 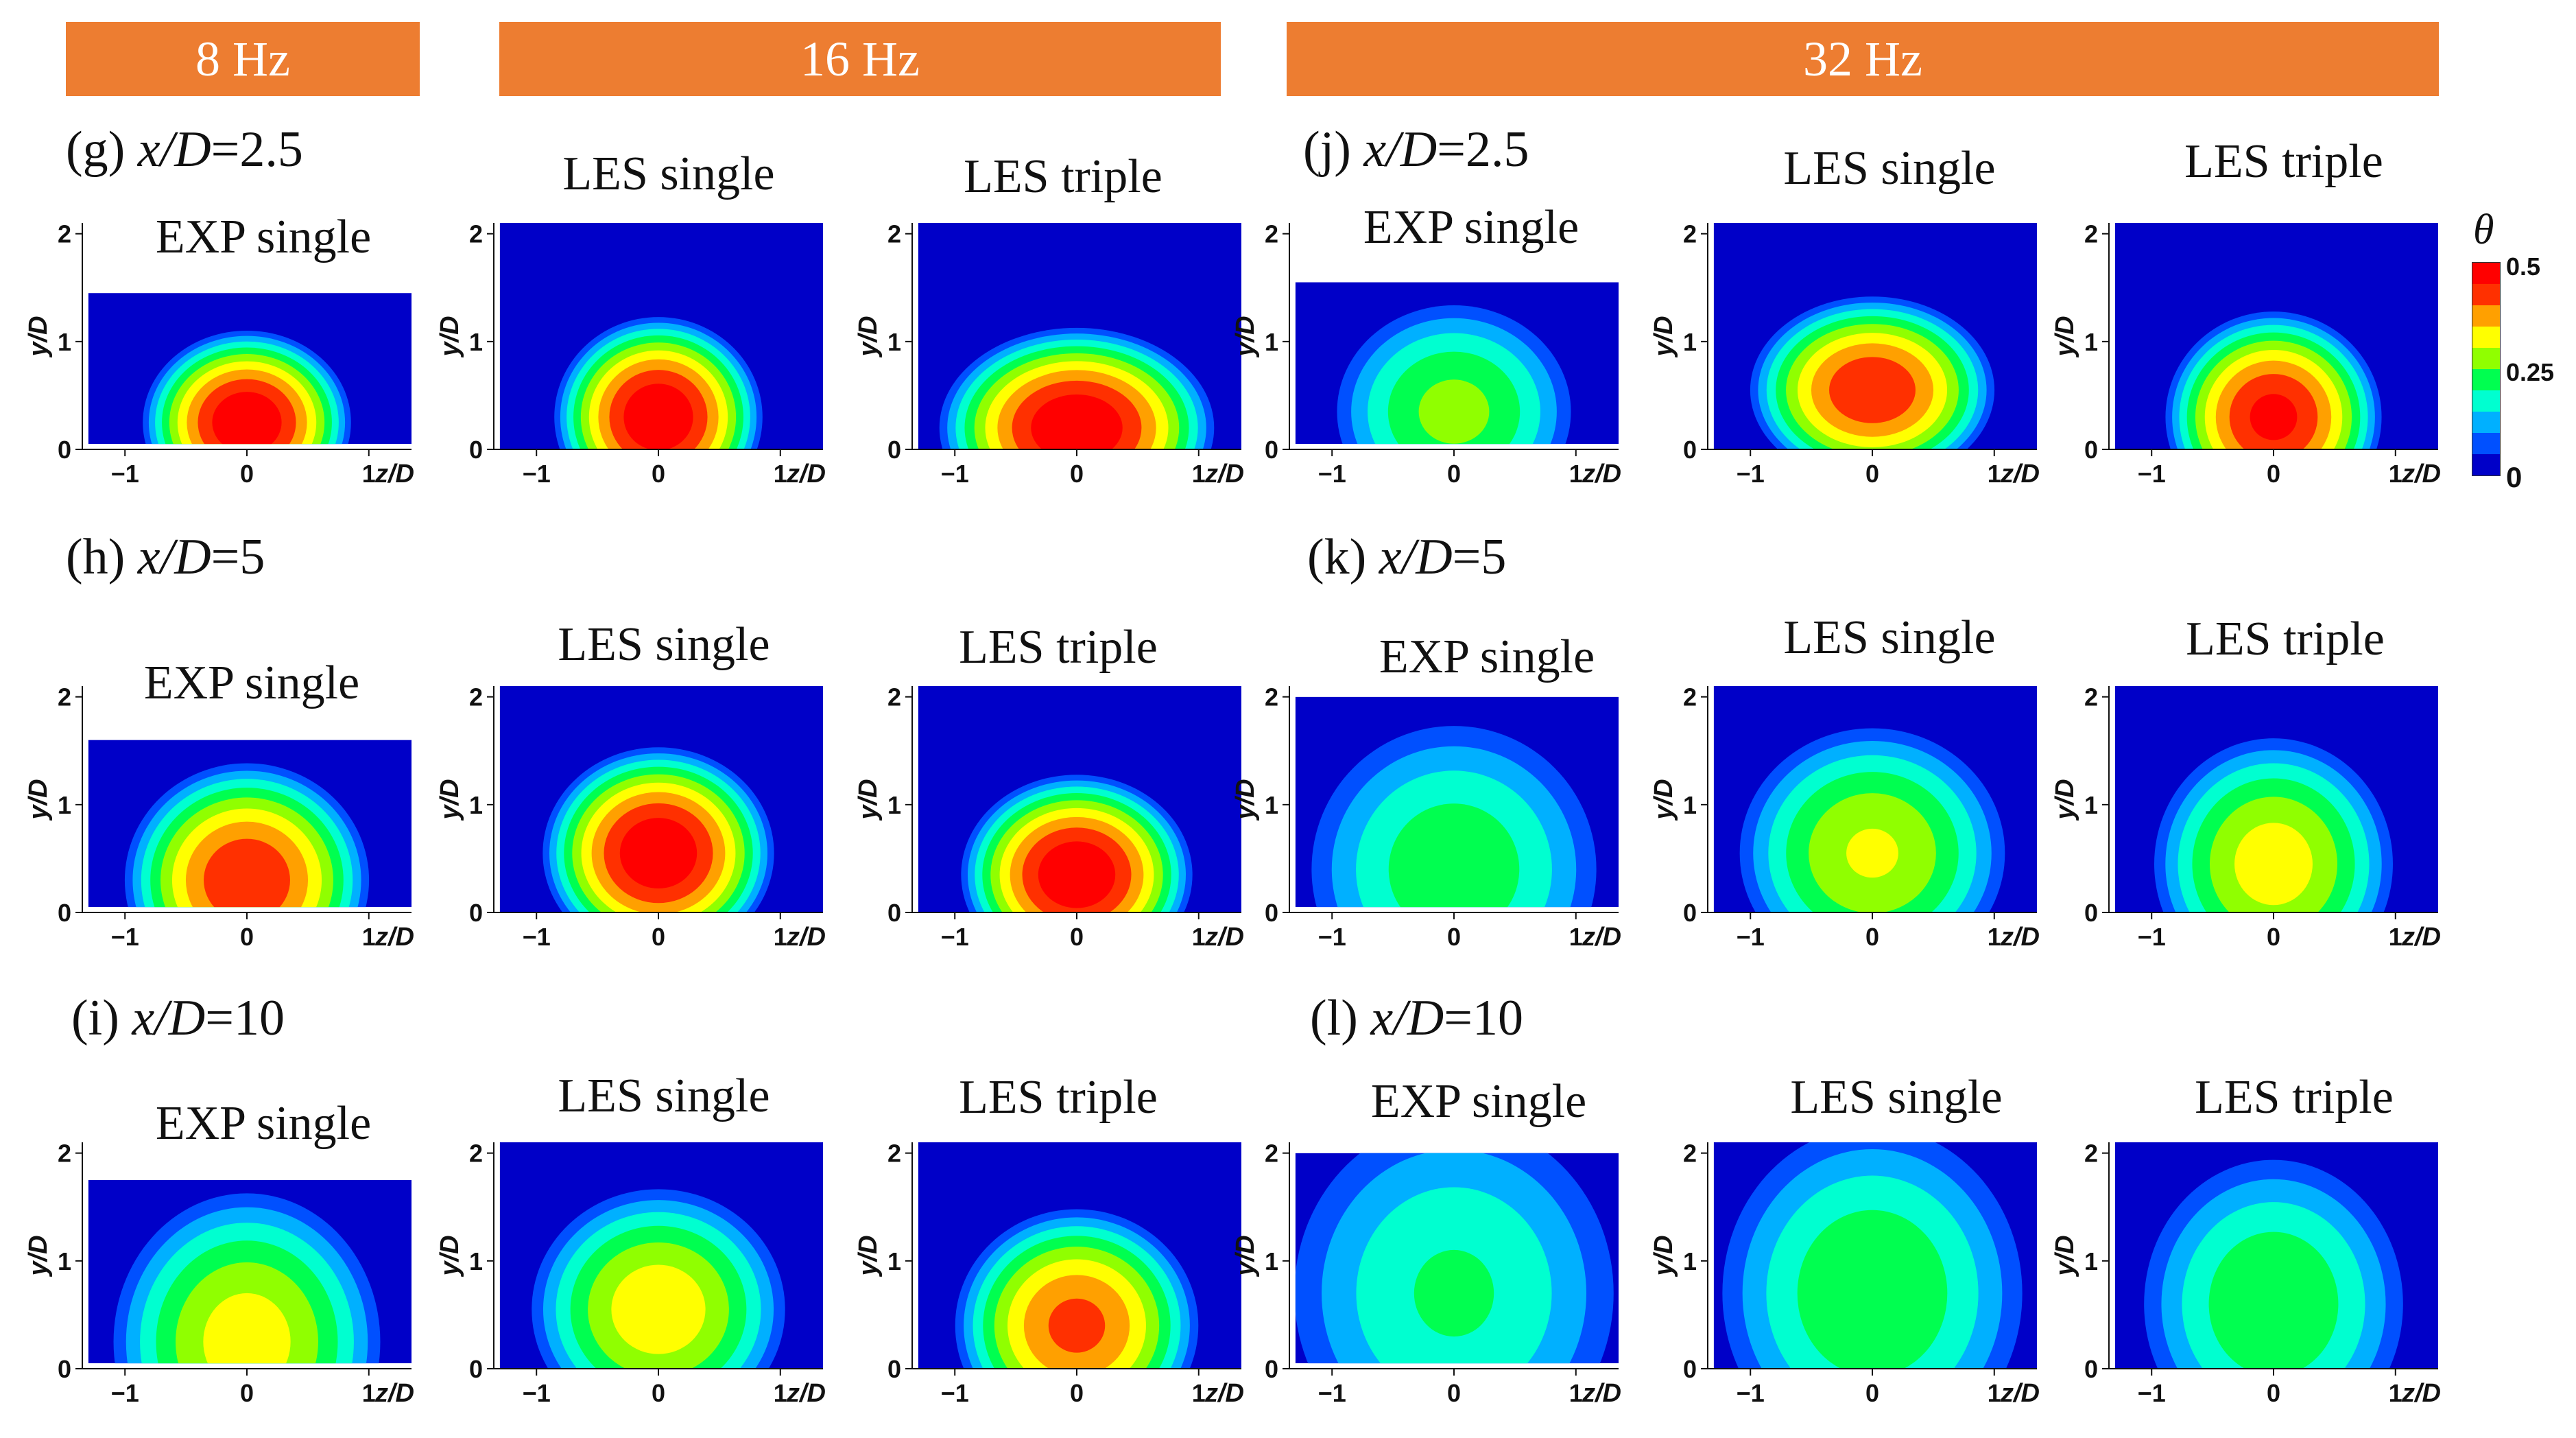 I want to click on row-position-value: =10, so click(x=1483, y=1018).